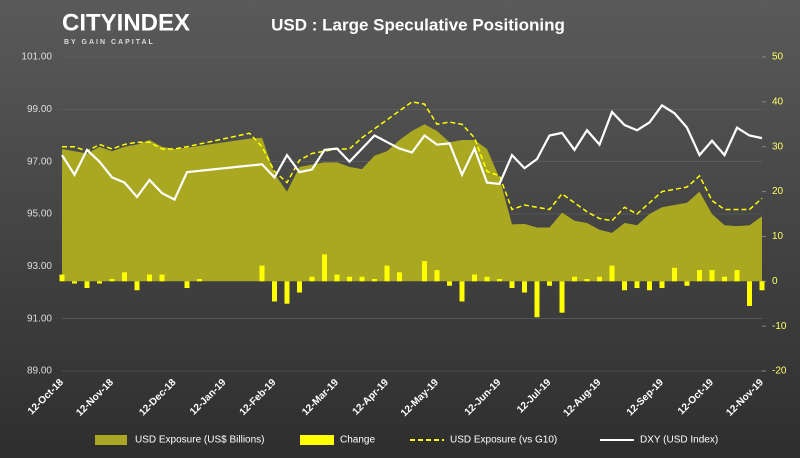 The image size is (800, 458). I want to click on y-tick-label: 97.00, so click(39, 161).